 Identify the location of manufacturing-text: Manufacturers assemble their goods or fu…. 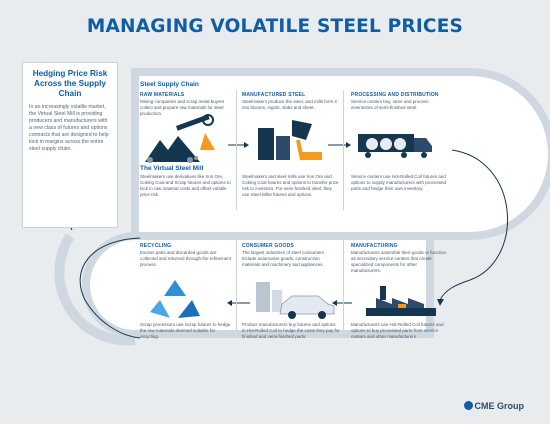
(399, 261).